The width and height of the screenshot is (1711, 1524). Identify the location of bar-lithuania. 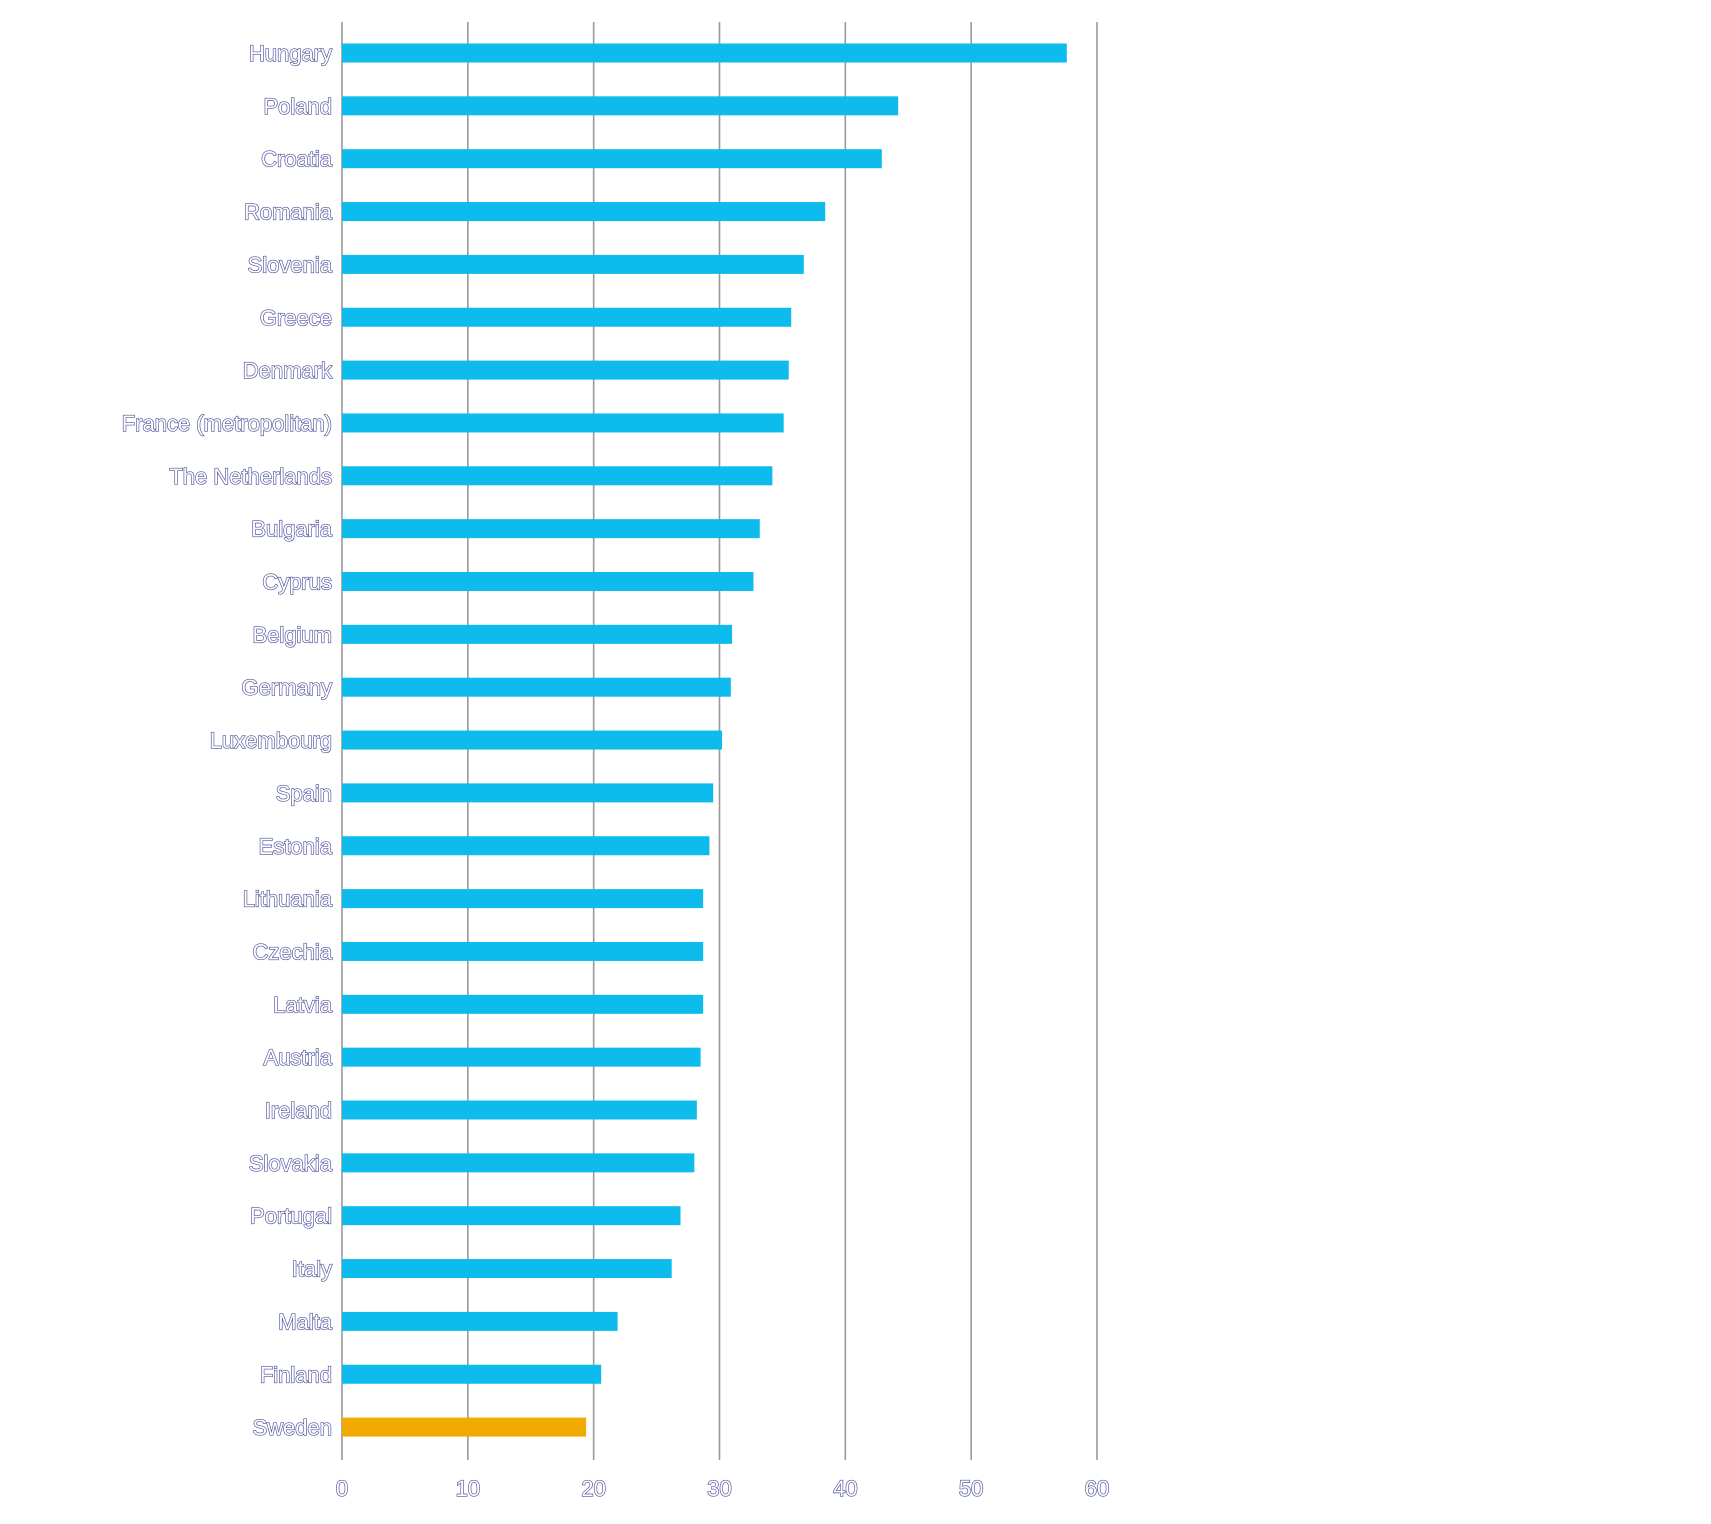
(523, 899).